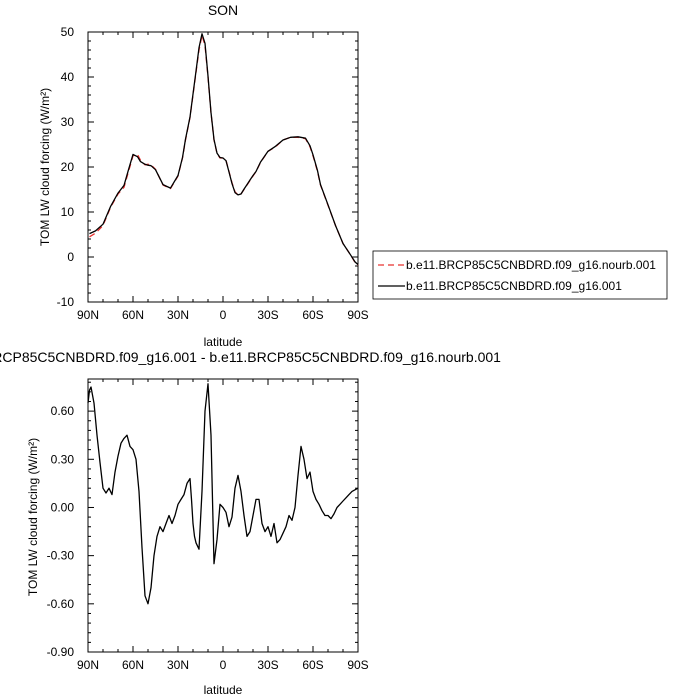  I want to click on bottom-x-tick-label: 90S, so click(357, 665).